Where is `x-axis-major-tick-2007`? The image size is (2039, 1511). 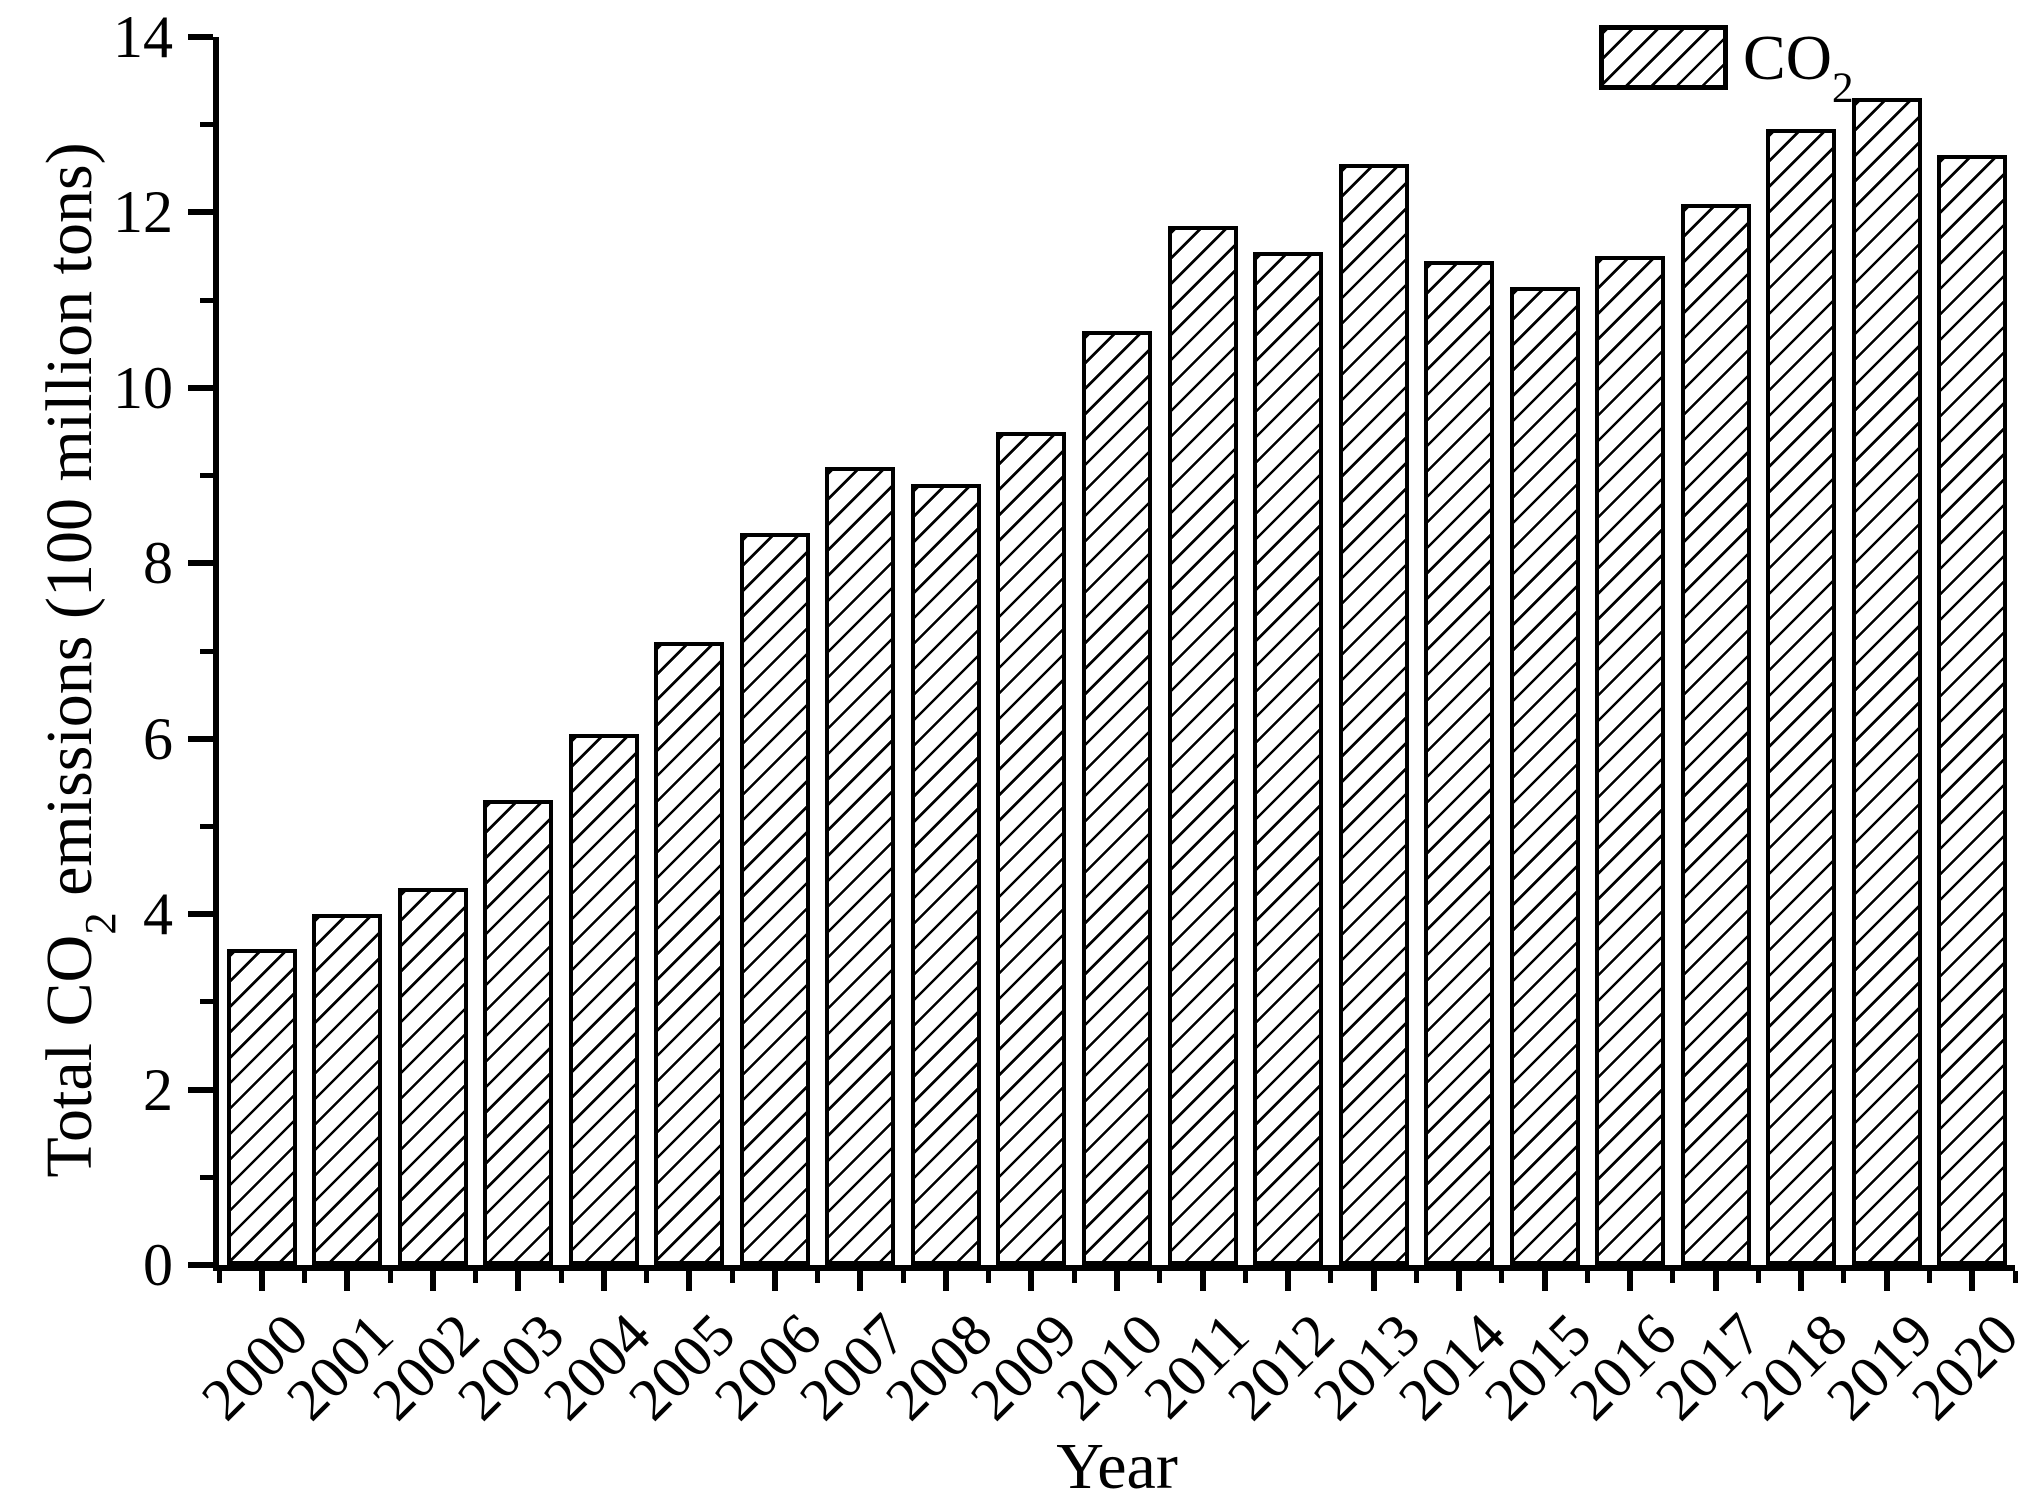 x-axis-major-tick-2007 is located at coordinates (860, 1281).